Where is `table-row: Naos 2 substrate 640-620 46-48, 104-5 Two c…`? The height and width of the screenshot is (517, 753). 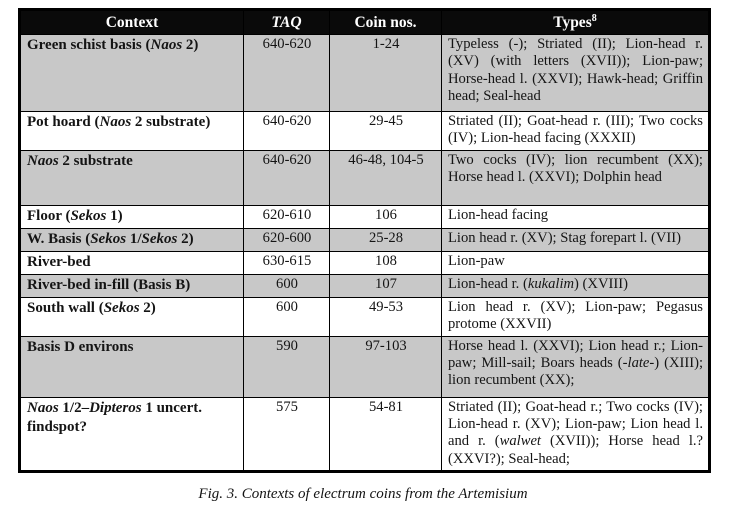 table-row: Naos 2 substrate 640-620 46-48, 104-5 Two c… is located at coordinates (364, 177).